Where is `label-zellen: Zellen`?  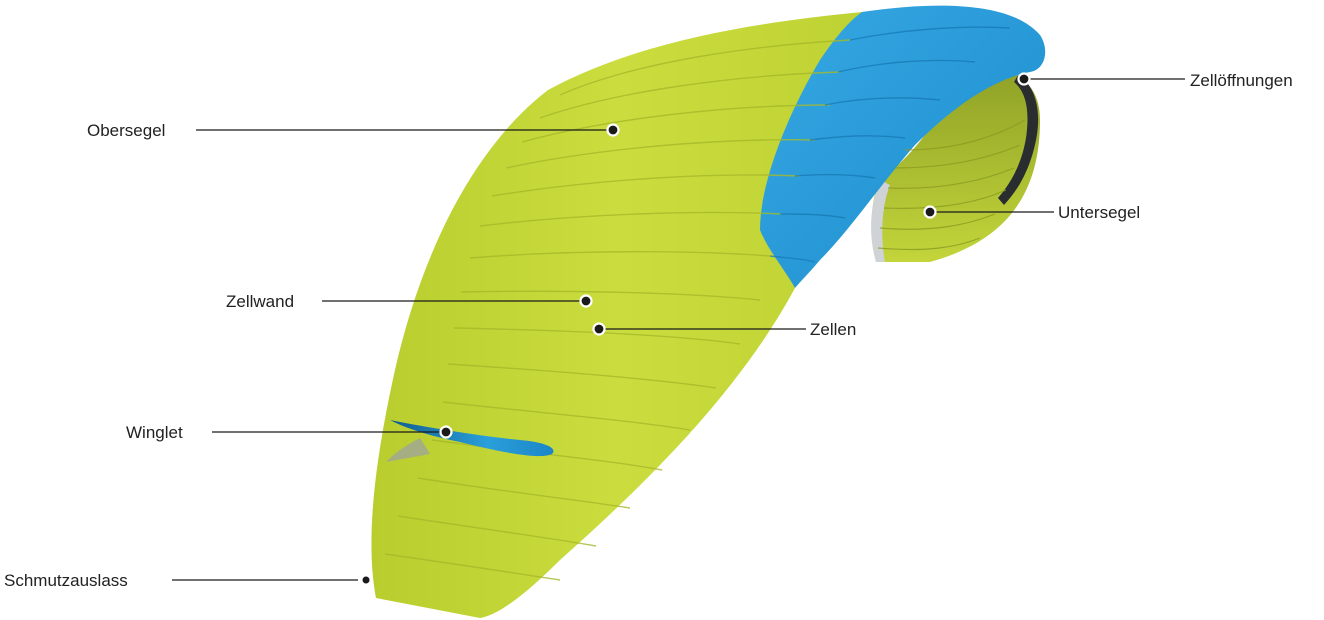
label-zellen: Zellen is located at coordinates (833, 329).